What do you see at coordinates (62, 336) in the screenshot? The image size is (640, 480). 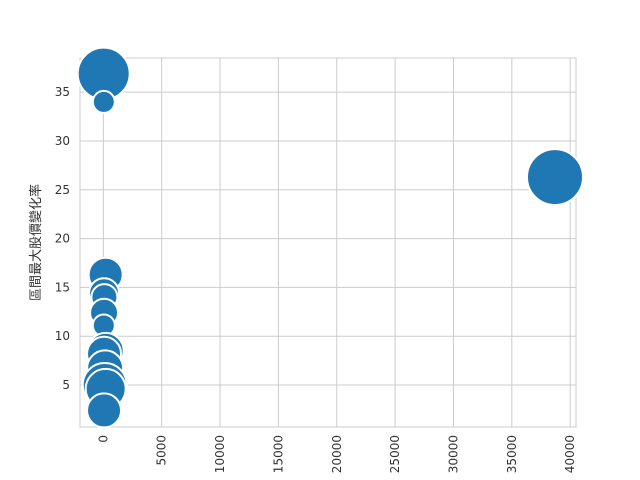 I see `y-tick-label: 10` at bounding box center [62, 336].